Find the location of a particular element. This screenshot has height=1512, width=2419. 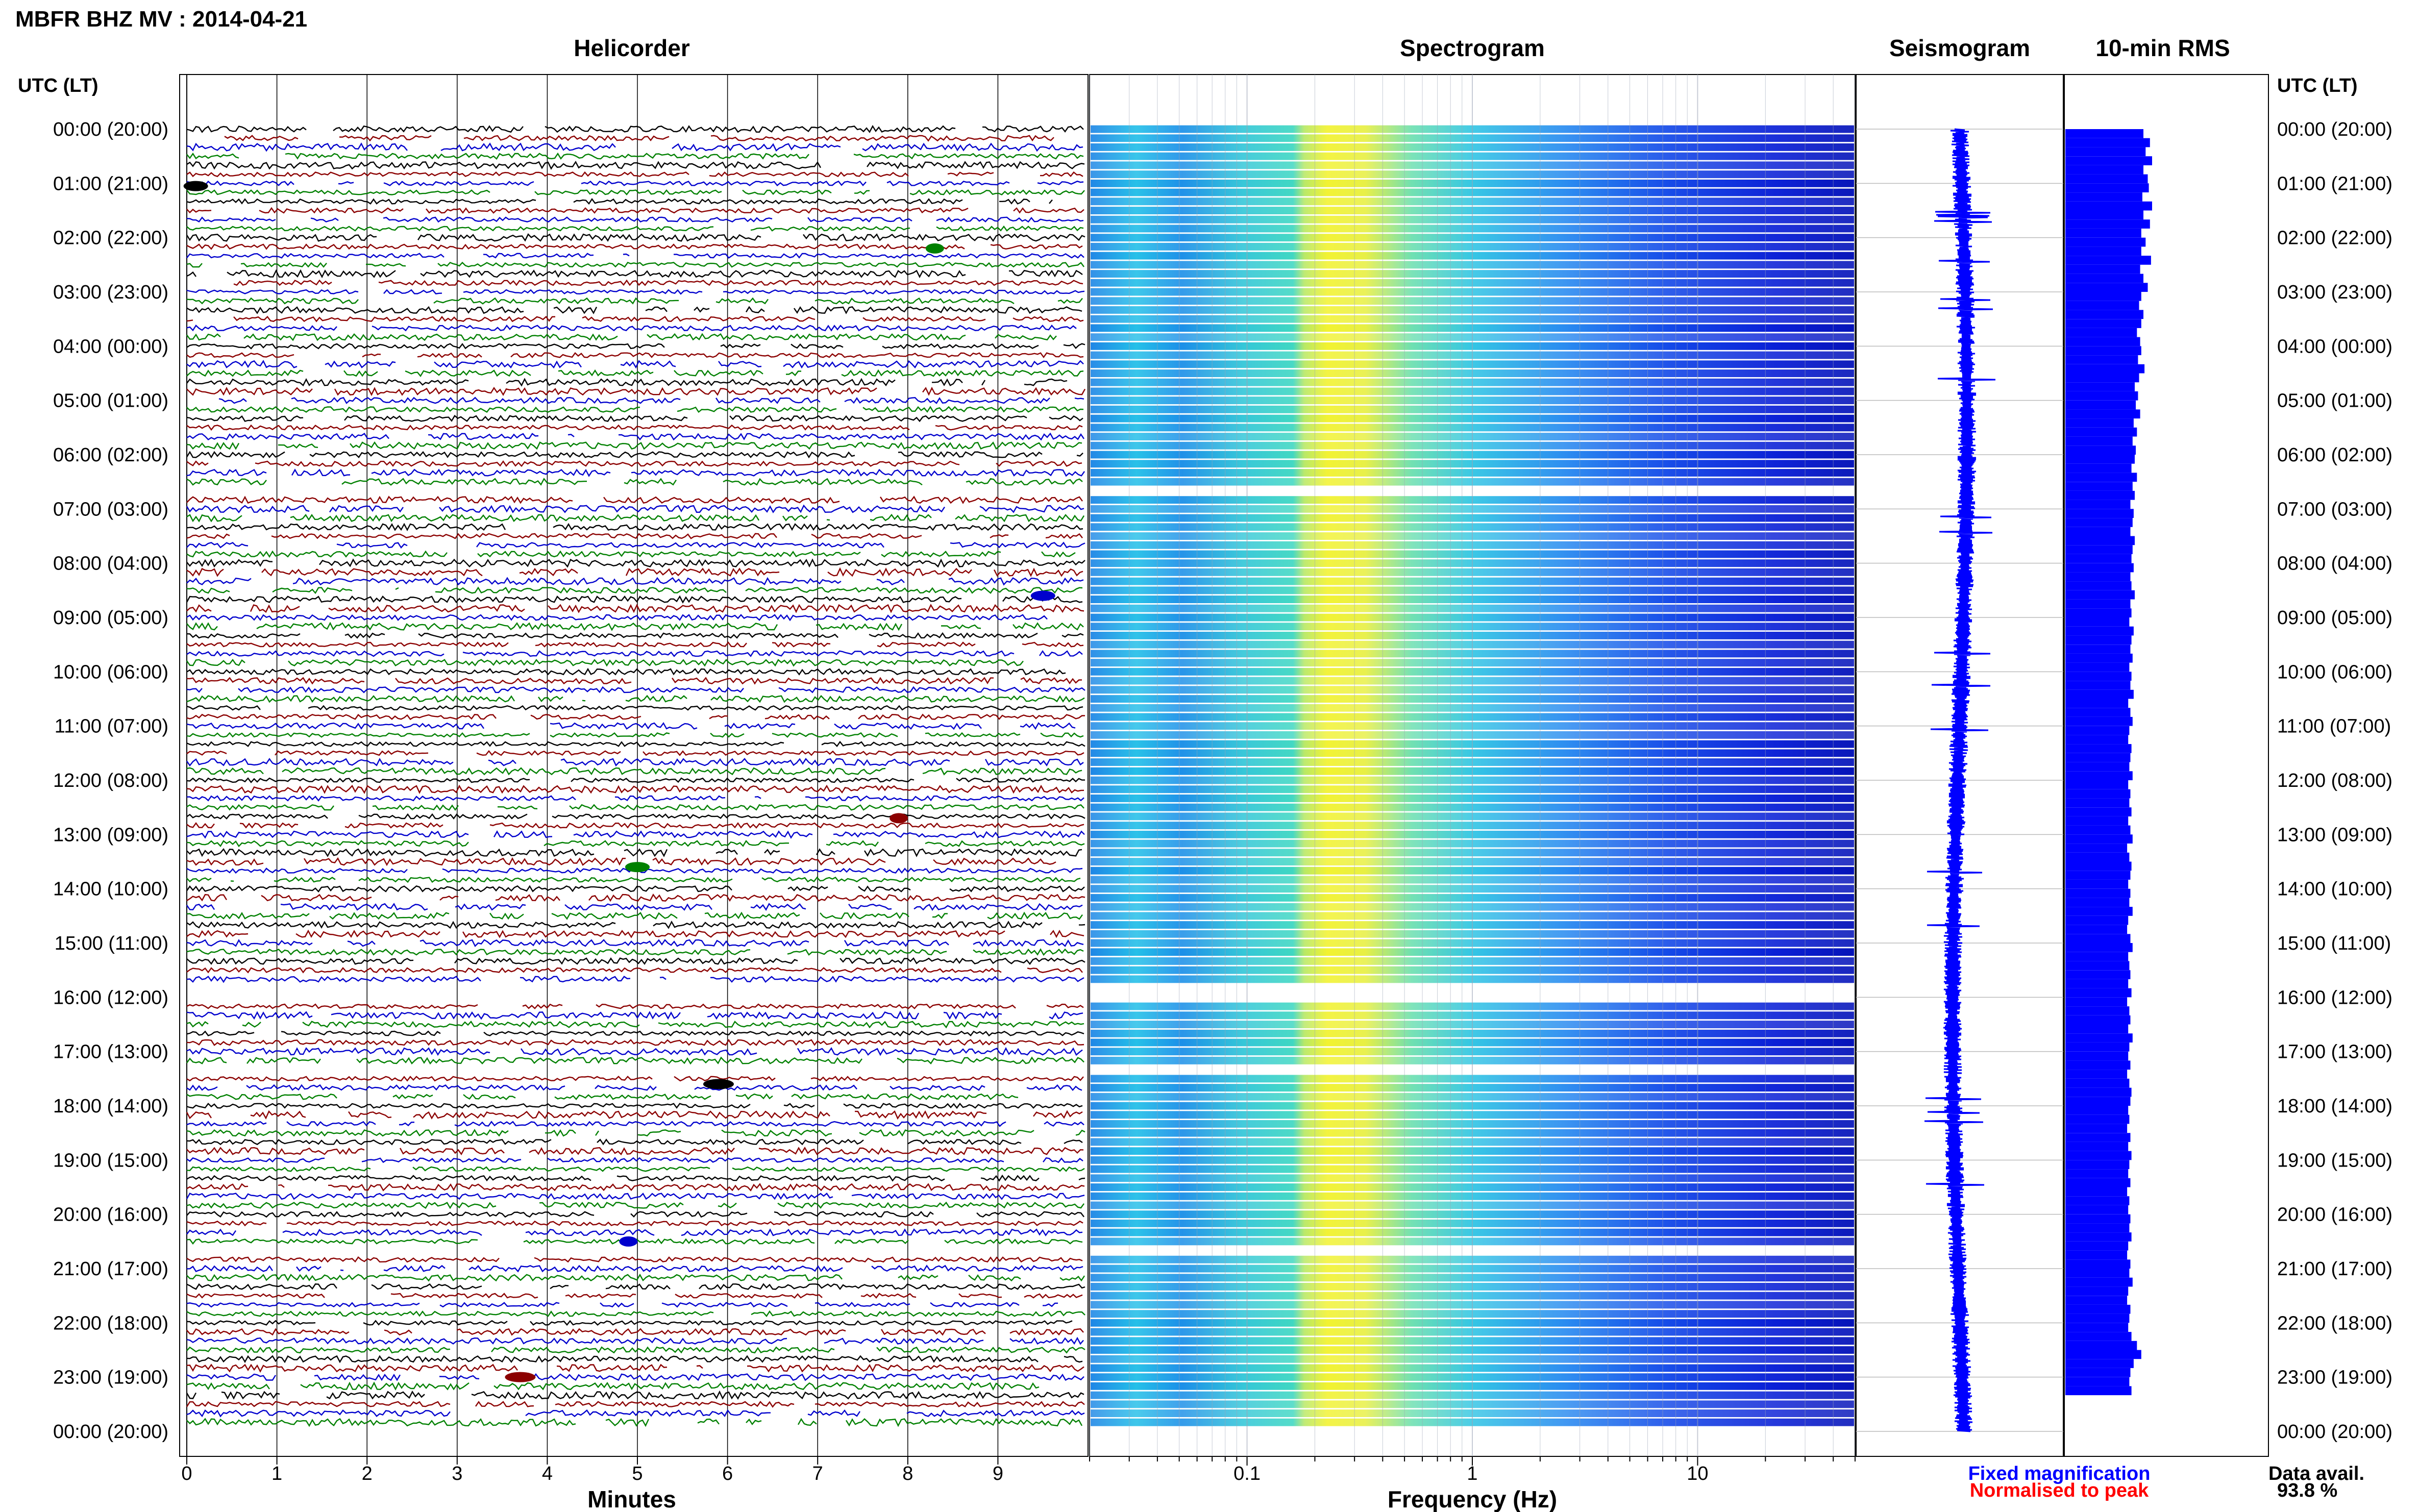

frequency-tick-label: 10 is located at coordinates (1697, 1473).